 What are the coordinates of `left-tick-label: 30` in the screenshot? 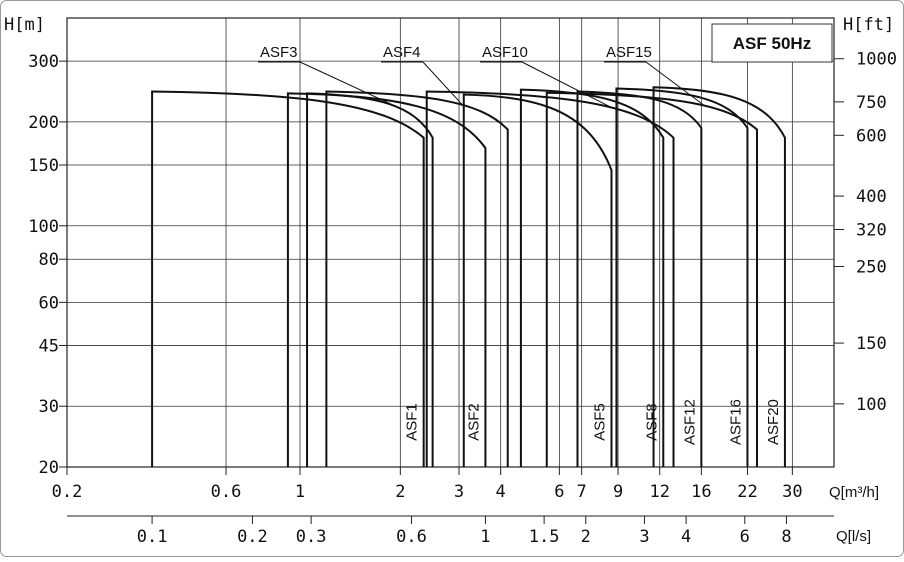 It's located at (49, 407).